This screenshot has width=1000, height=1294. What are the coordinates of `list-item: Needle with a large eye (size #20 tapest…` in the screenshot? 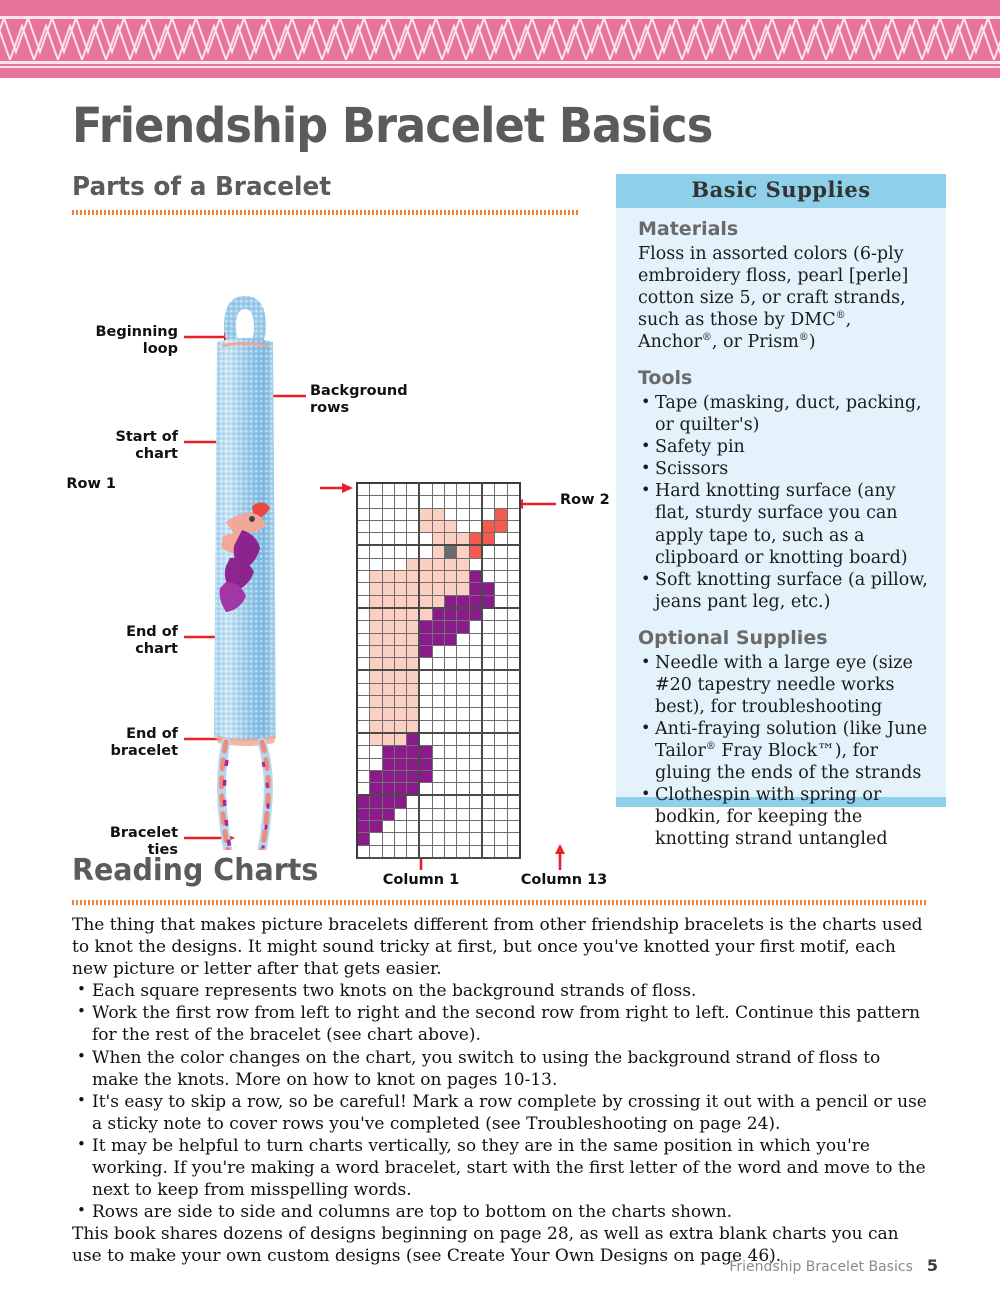 It's located at (785, 685).